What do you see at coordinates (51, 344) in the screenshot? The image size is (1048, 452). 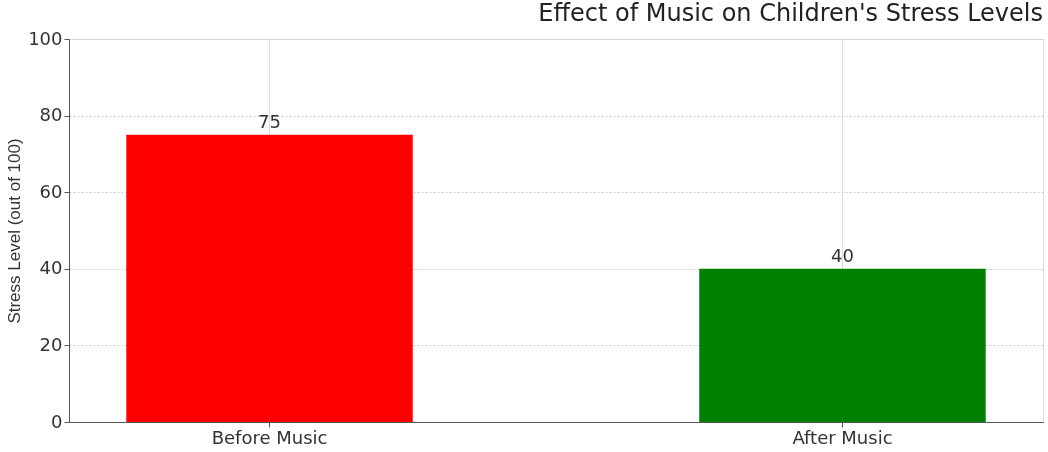 I see `y-tick-label: 20` at bounding box center [51, 344].